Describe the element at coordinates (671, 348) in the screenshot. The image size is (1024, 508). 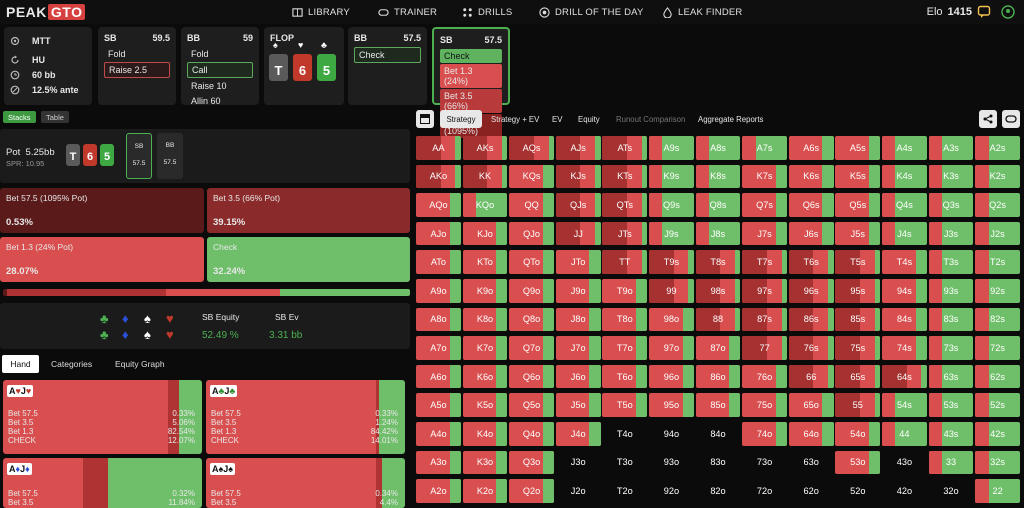
I see `hand-cell-97o: 97o` at that location.